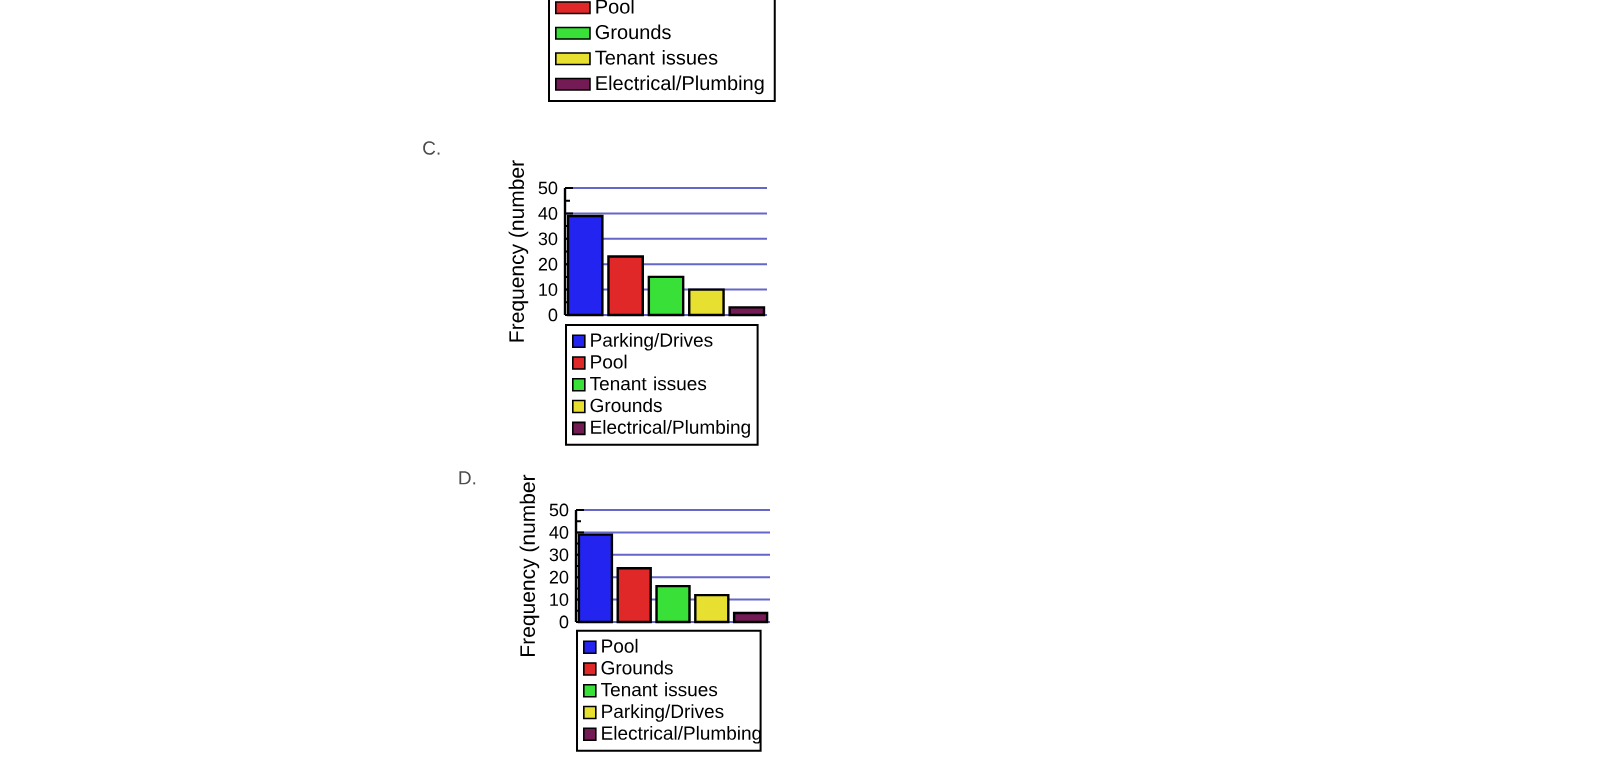 The width and height of the screenshot is (1600, 775). I want to click on chart-title: D., so click(467, 478).